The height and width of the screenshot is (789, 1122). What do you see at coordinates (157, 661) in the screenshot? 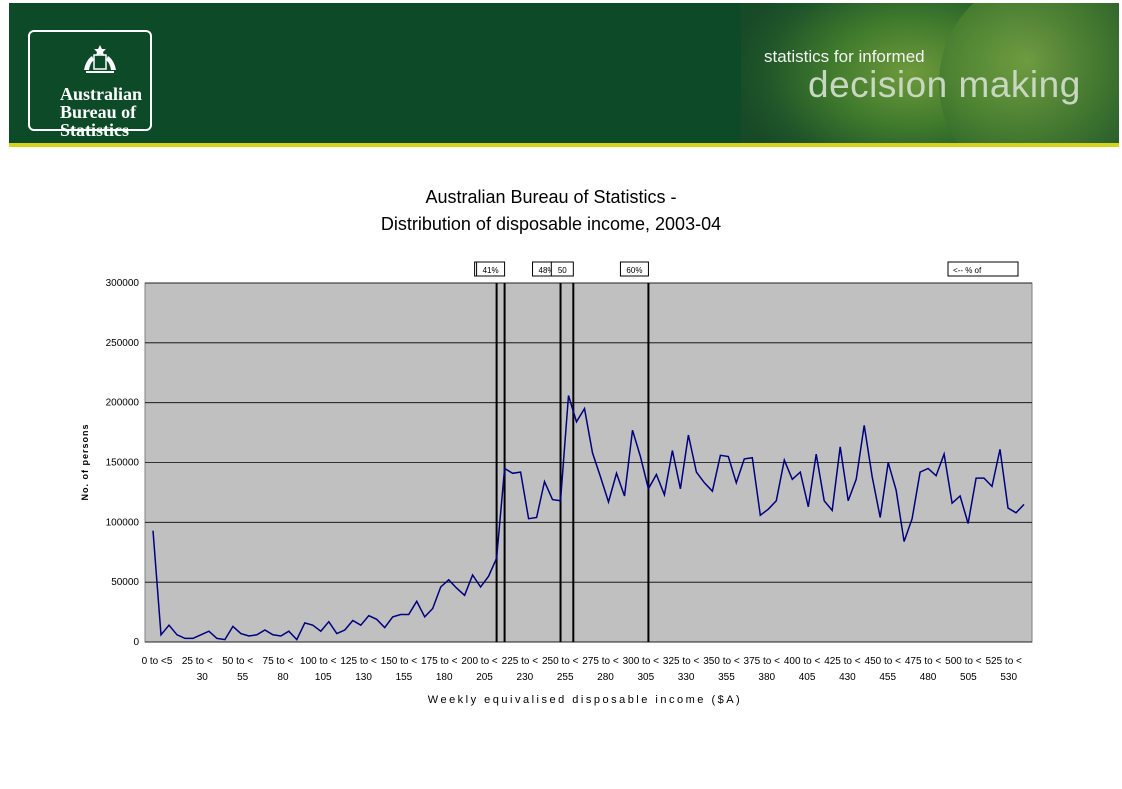
I see `x-tick-label: 0 to <5` at bounding box center [157, 661].